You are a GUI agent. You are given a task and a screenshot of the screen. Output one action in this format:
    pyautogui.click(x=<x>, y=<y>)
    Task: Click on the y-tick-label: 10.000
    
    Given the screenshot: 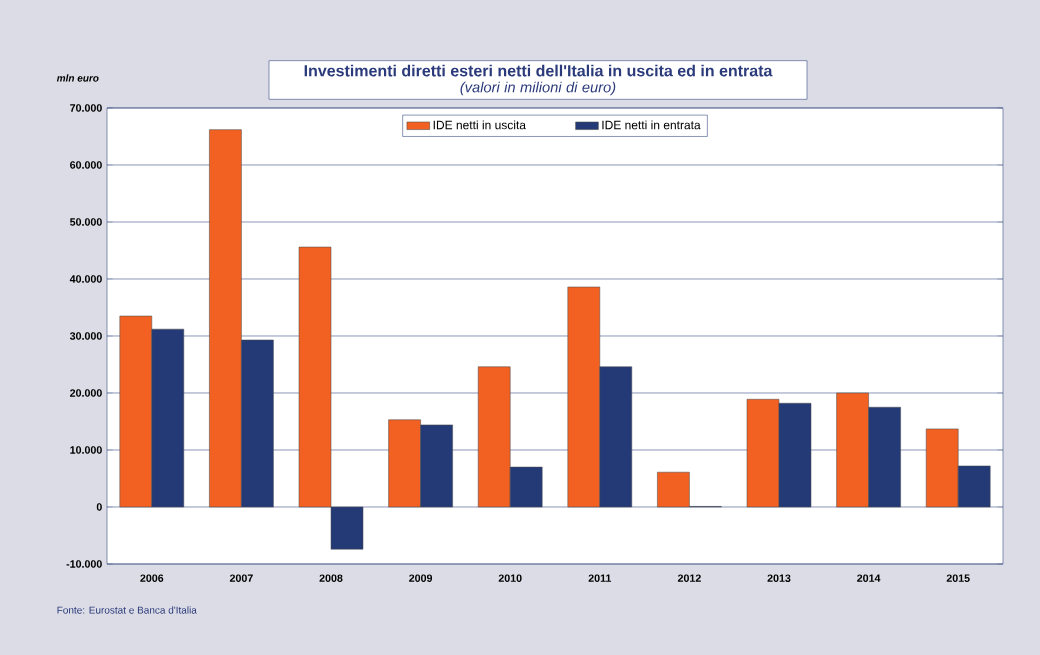 What is the action you would take?
    pyautogui.click(x=86, y=450)
    